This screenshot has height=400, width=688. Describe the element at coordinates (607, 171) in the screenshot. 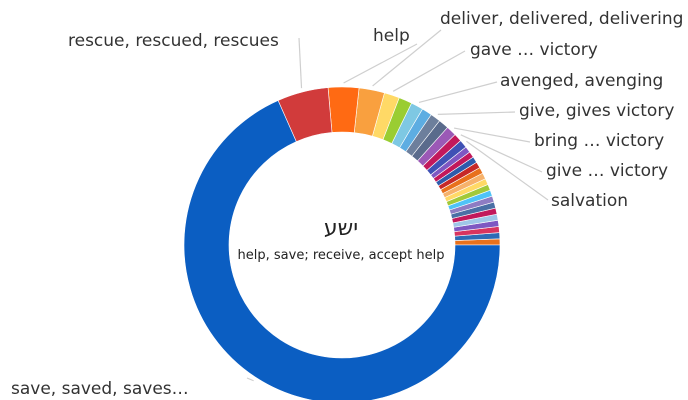

I see `slice-label: give … victory` at that location.